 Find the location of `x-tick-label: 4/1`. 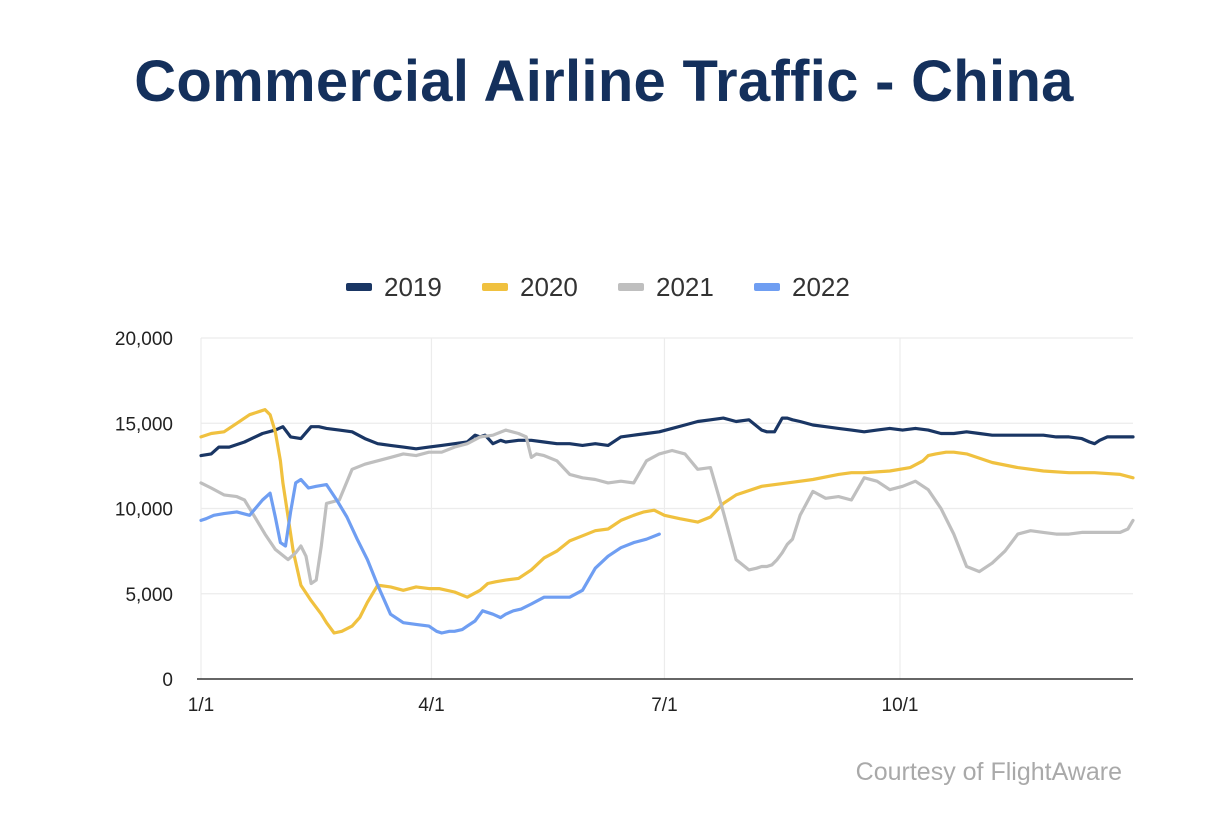

x-tick-label: 4/1 is located at coordinates (431, 705).